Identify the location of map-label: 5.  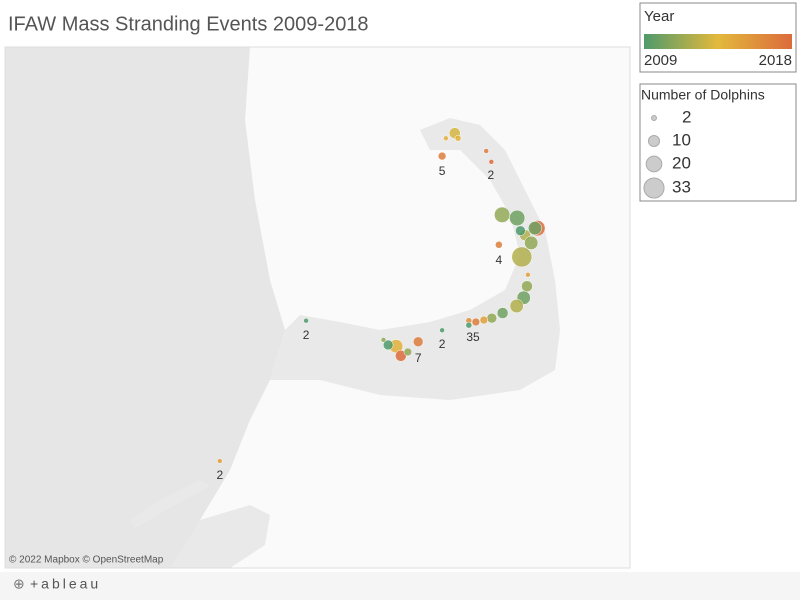
(442, 171).